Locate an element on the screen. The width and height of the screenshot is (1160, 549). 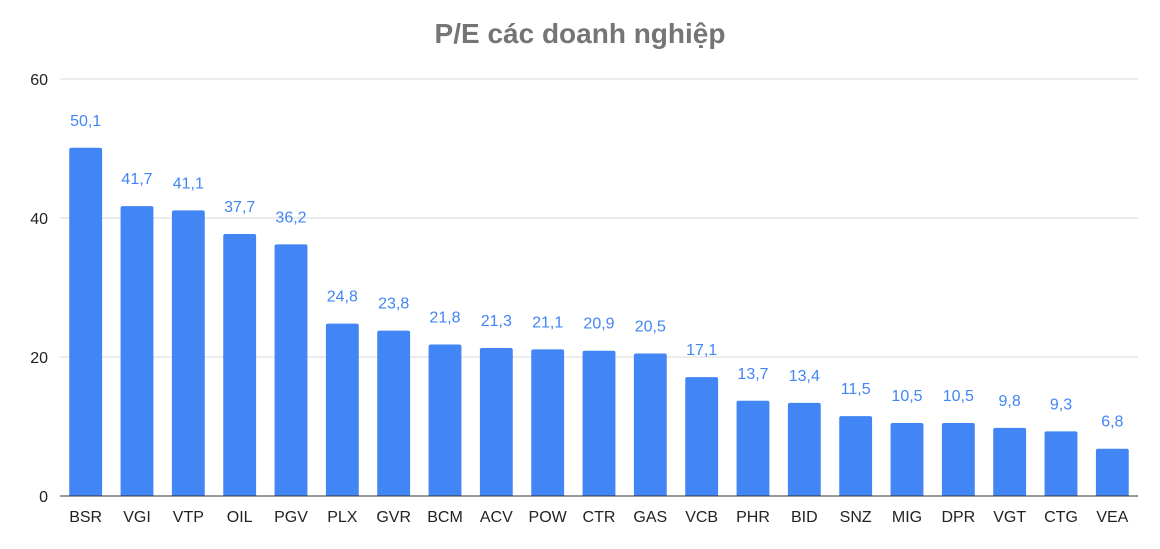
data-label-oil: 37,7 is located at coordinates (239, 207).